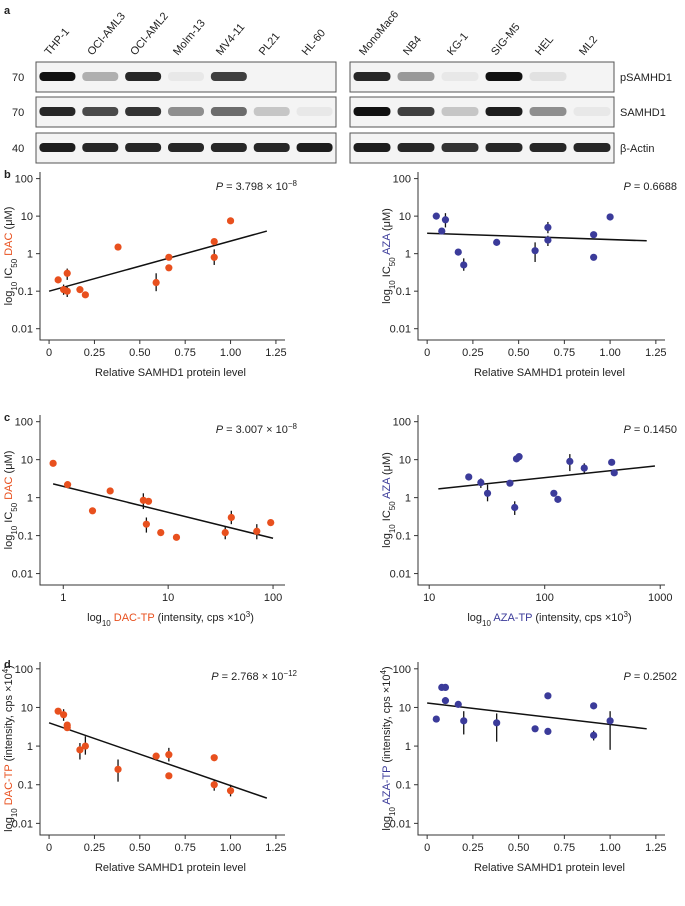 The height and width of the screenshot is (906, 685). What do you see at coordinates (486, 623) in the screenshot?
I see `x-axis-label-part: 10` at bounding box center [486, 623].